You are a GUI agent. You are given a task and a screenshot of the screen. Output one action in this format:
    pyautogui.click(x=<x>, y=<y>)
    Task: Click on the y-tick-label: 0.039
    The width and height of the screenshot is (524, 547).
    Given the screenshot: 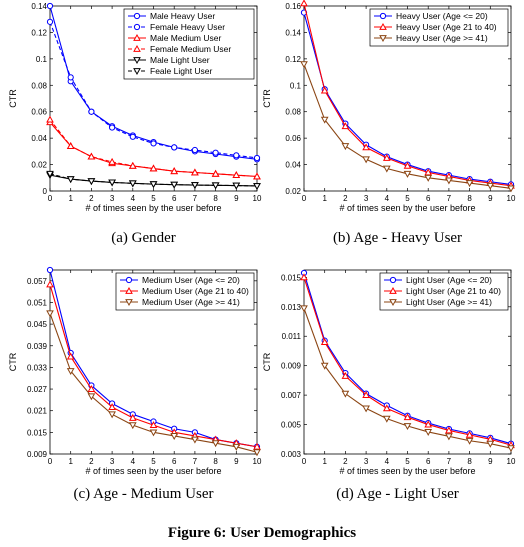 What is the action you would take?
    pyautogui.click(x=37, y=346)
    